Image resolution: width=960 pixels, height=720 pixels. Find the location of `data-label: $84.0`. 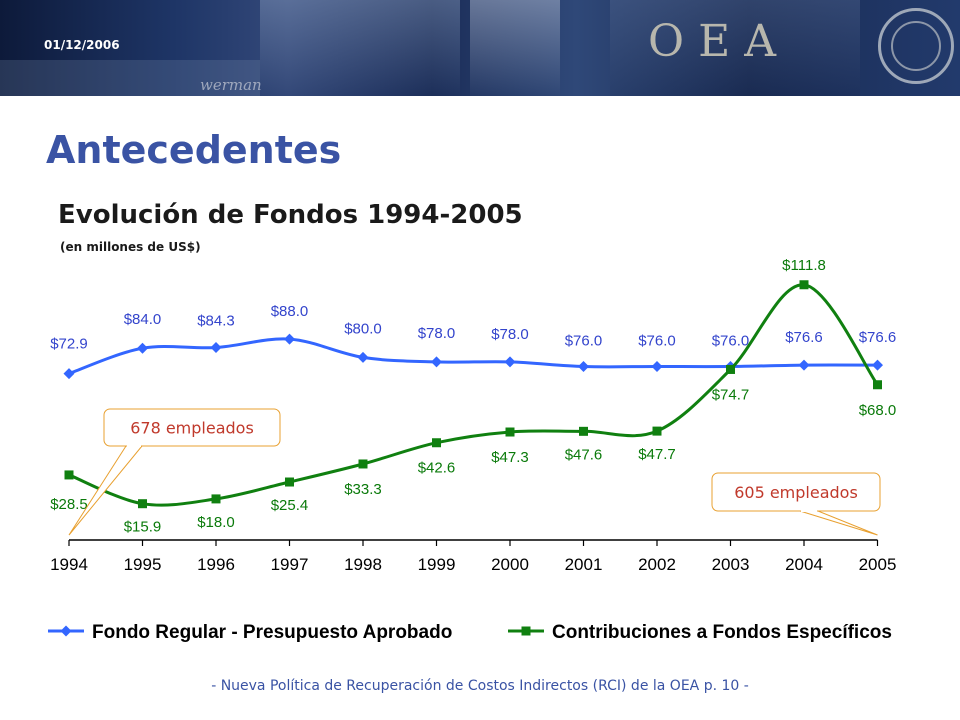

data-label: $84.0 is located at coordinates (143, 319).